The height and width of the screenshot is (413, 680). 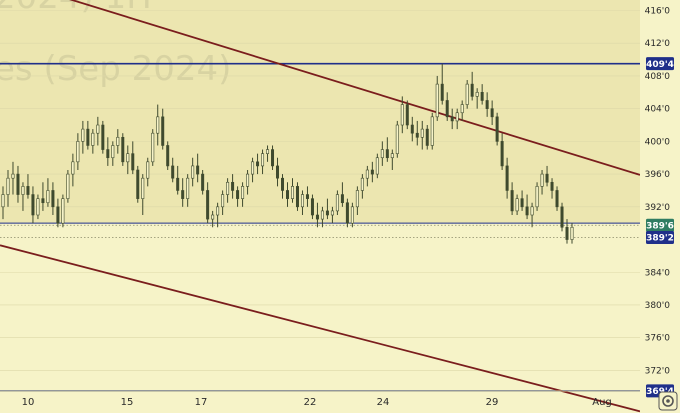 I want to click on marker-price-badge: 389'2, so click(x=660, y=237).